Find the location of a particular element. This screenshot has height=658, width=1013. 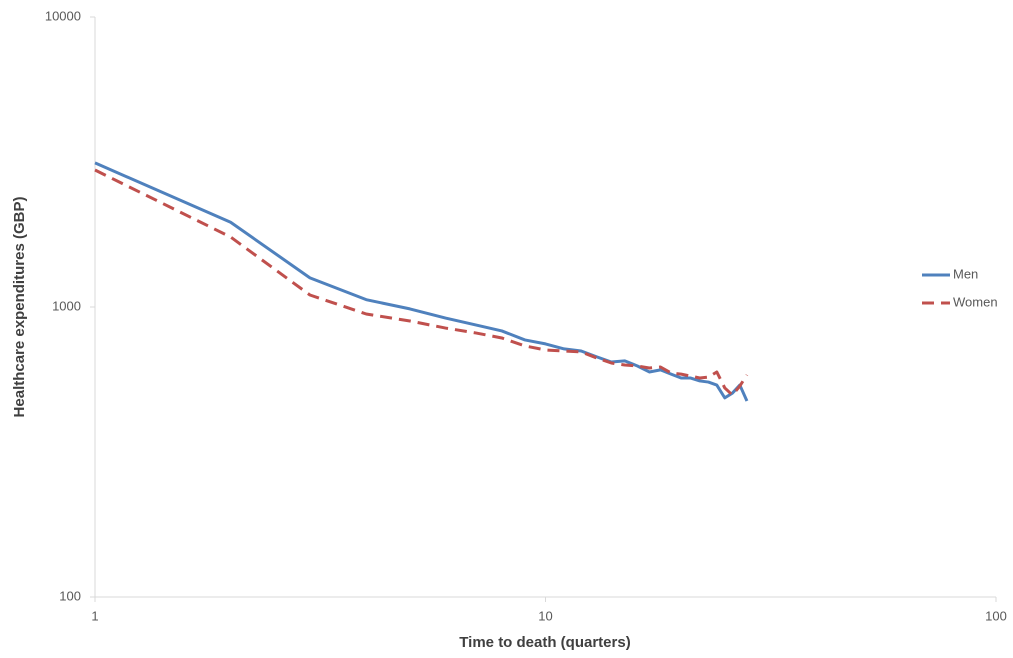

y-tick-label: 1000 is located at coordinates (66, 305).